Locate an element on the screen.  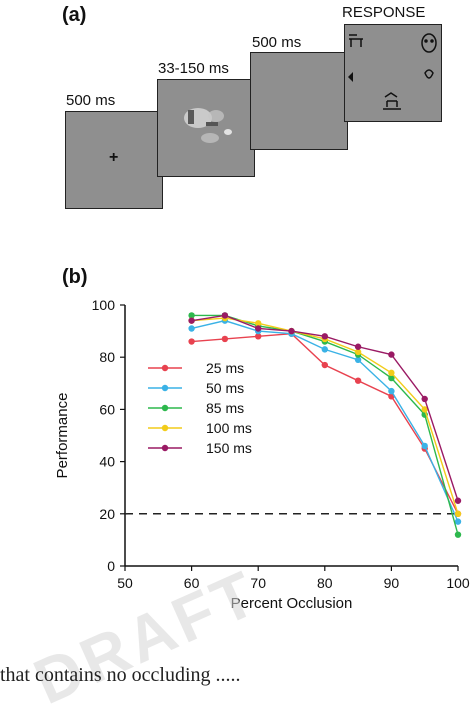
legend-label: 150 ms is located at coordinates (229, 448).